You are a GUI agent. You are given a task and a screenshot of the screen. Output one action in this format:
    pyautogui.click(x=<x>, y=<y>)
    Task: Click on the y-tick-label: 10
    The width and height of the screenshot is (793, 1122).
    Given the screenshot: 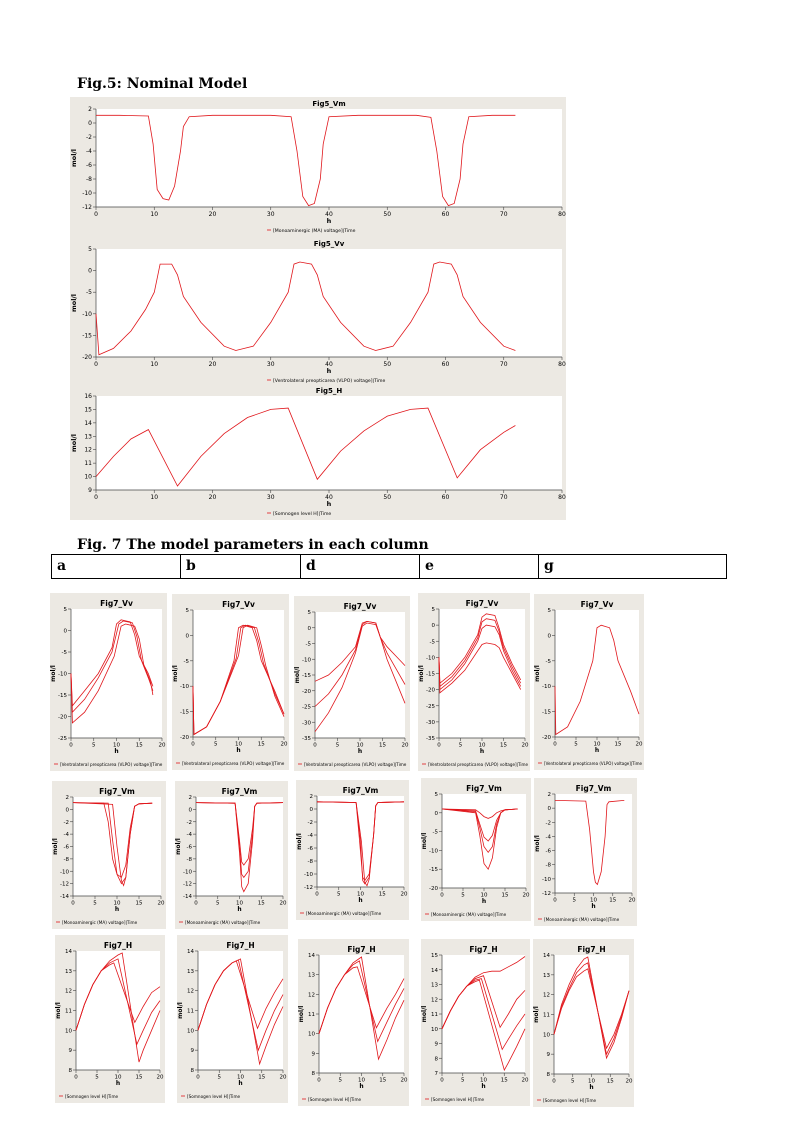 What is the action you would take?
    pyautogui.click(x=68, y=1031)
    